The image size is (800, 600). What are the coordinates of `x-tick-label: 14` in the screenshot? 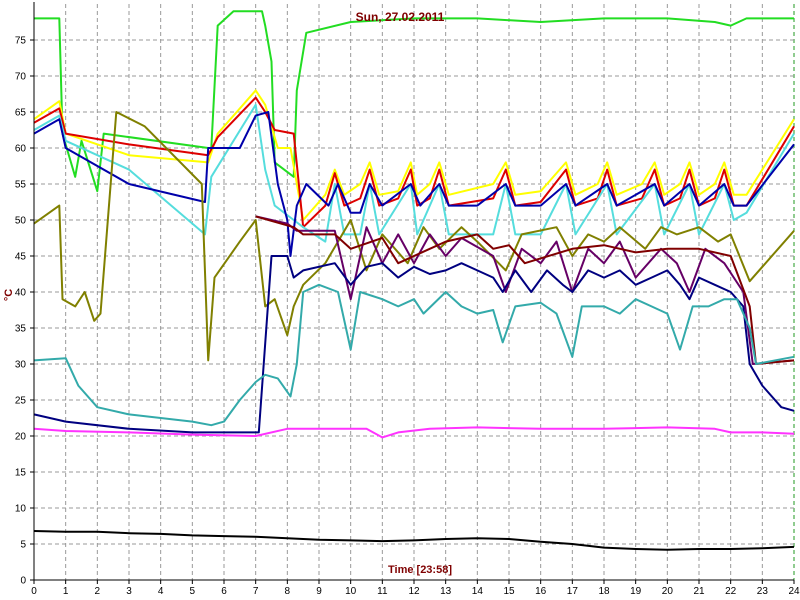 It's located at (478, 591).